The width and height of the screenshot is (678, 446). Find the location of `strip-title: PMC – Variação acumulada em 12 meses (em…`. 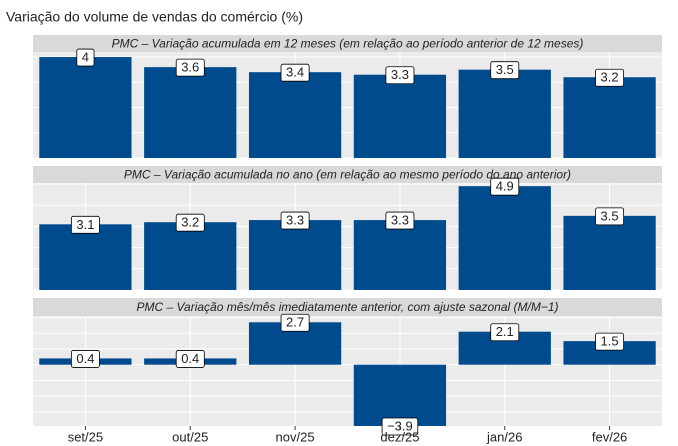

strip-title: PMC – Variação acumulada em 12 meses (em… is located at coordinates (348, 44).